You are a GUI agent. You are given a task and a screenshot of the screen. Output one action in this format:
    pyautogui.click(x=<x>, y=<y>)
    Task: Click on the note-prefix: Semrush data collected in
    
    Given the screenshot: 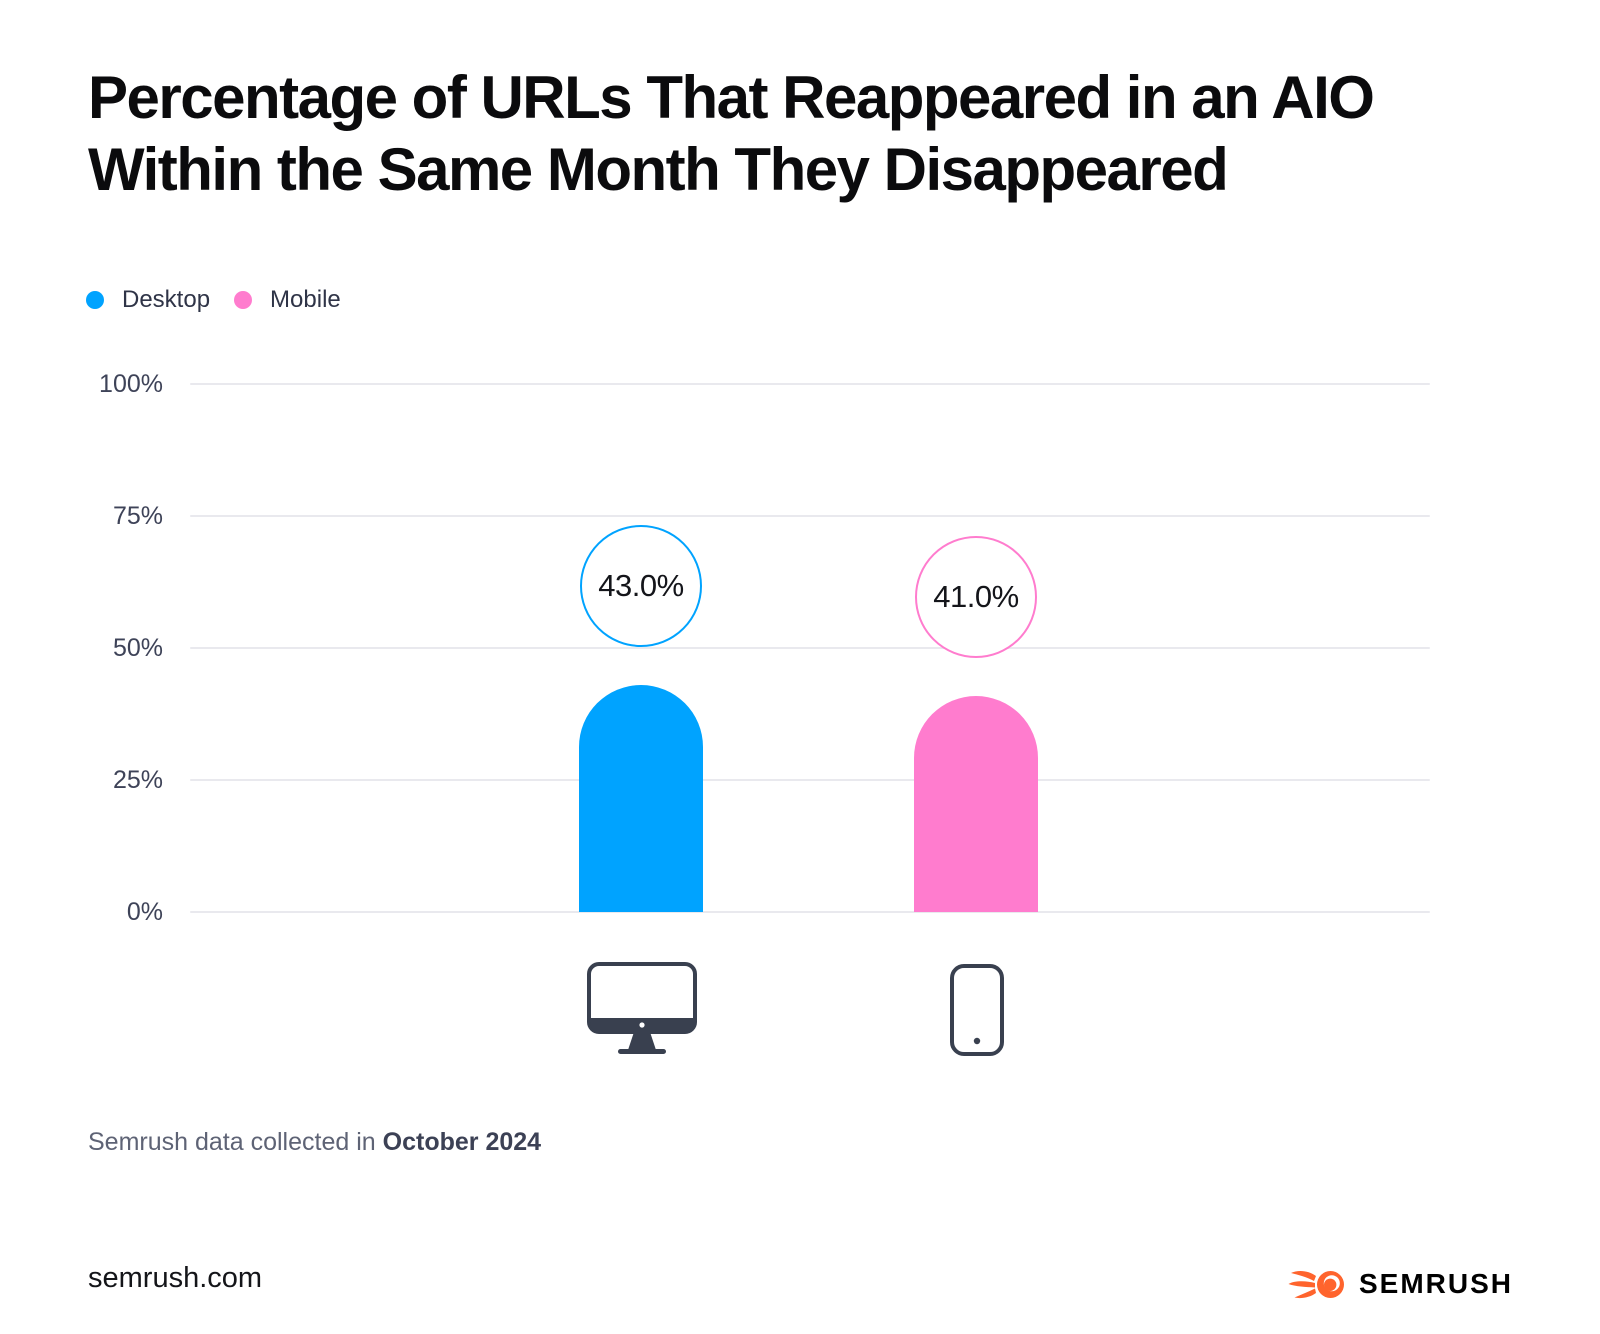 What is the action you would take?
    pyautogui.click(x=232, y=1142)
    